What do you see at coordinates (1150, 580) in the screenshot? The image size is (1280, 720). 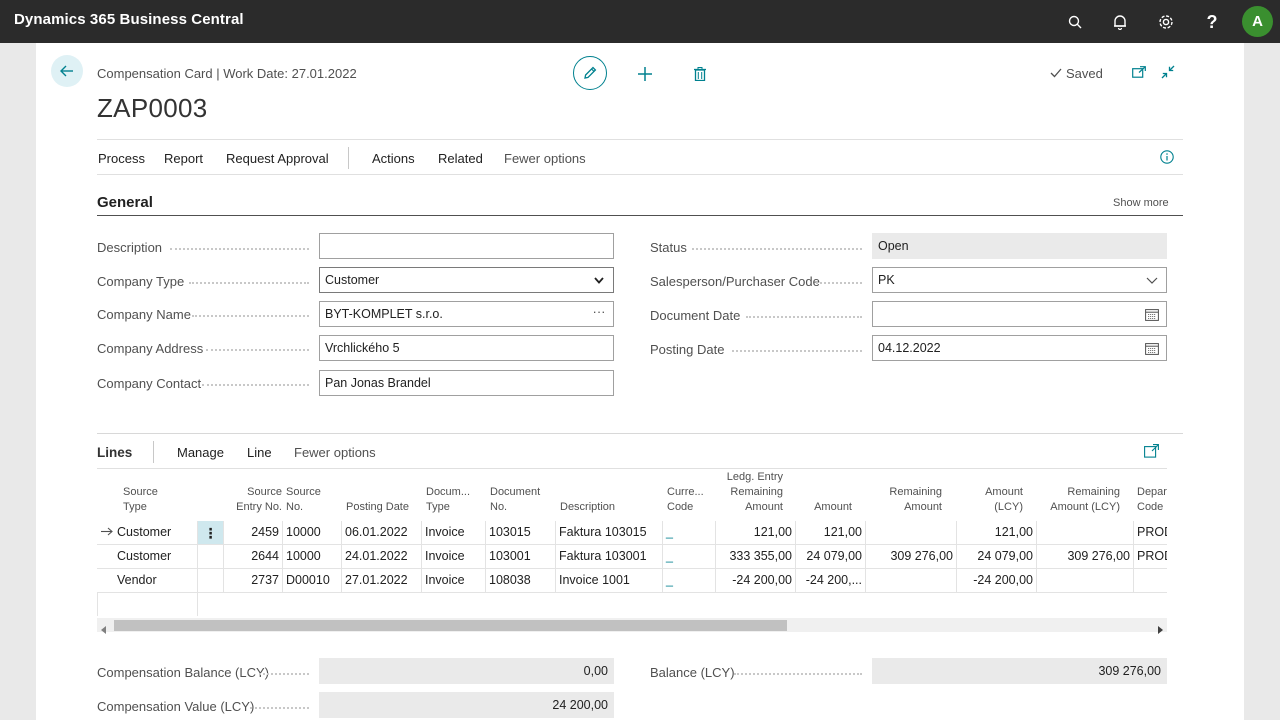 I see `row-department-code` at bounding box center [1150, 580].